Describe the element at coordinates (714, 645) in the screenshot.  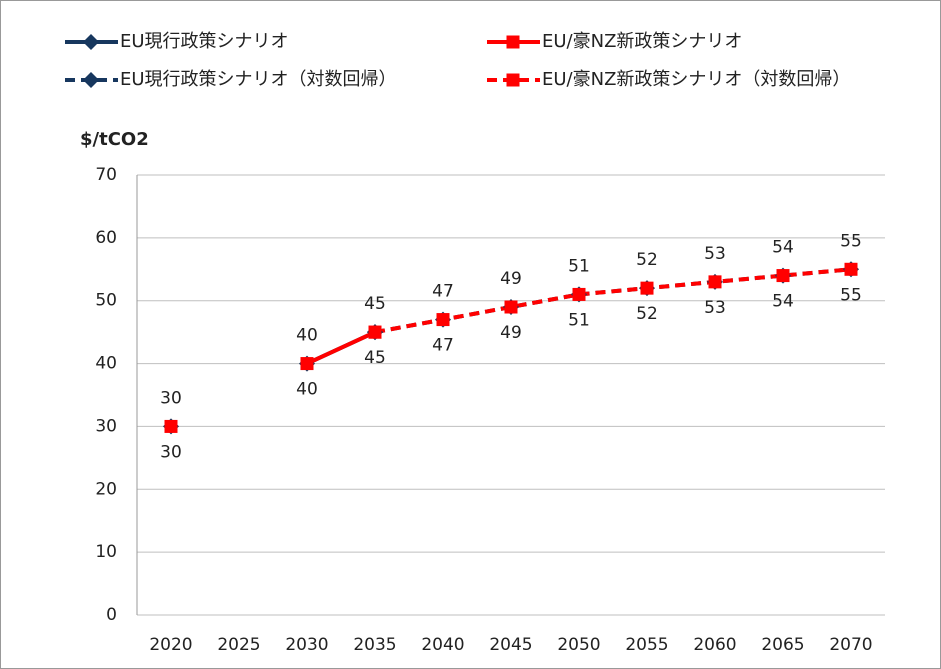
I see `x-tick-label: 2060` at that location.